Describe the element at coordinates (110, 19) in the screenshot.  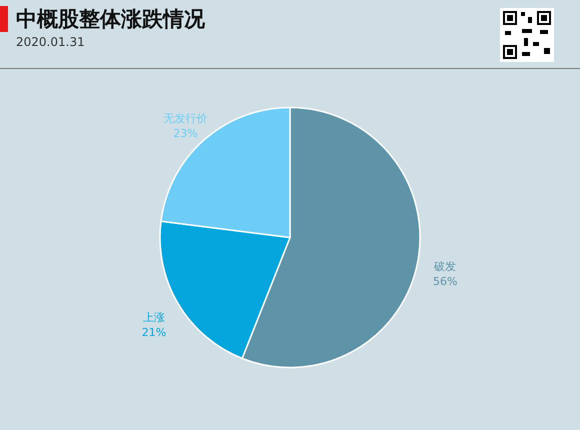
I see `chart-title: 中概股整体涨跌情况` at that location.